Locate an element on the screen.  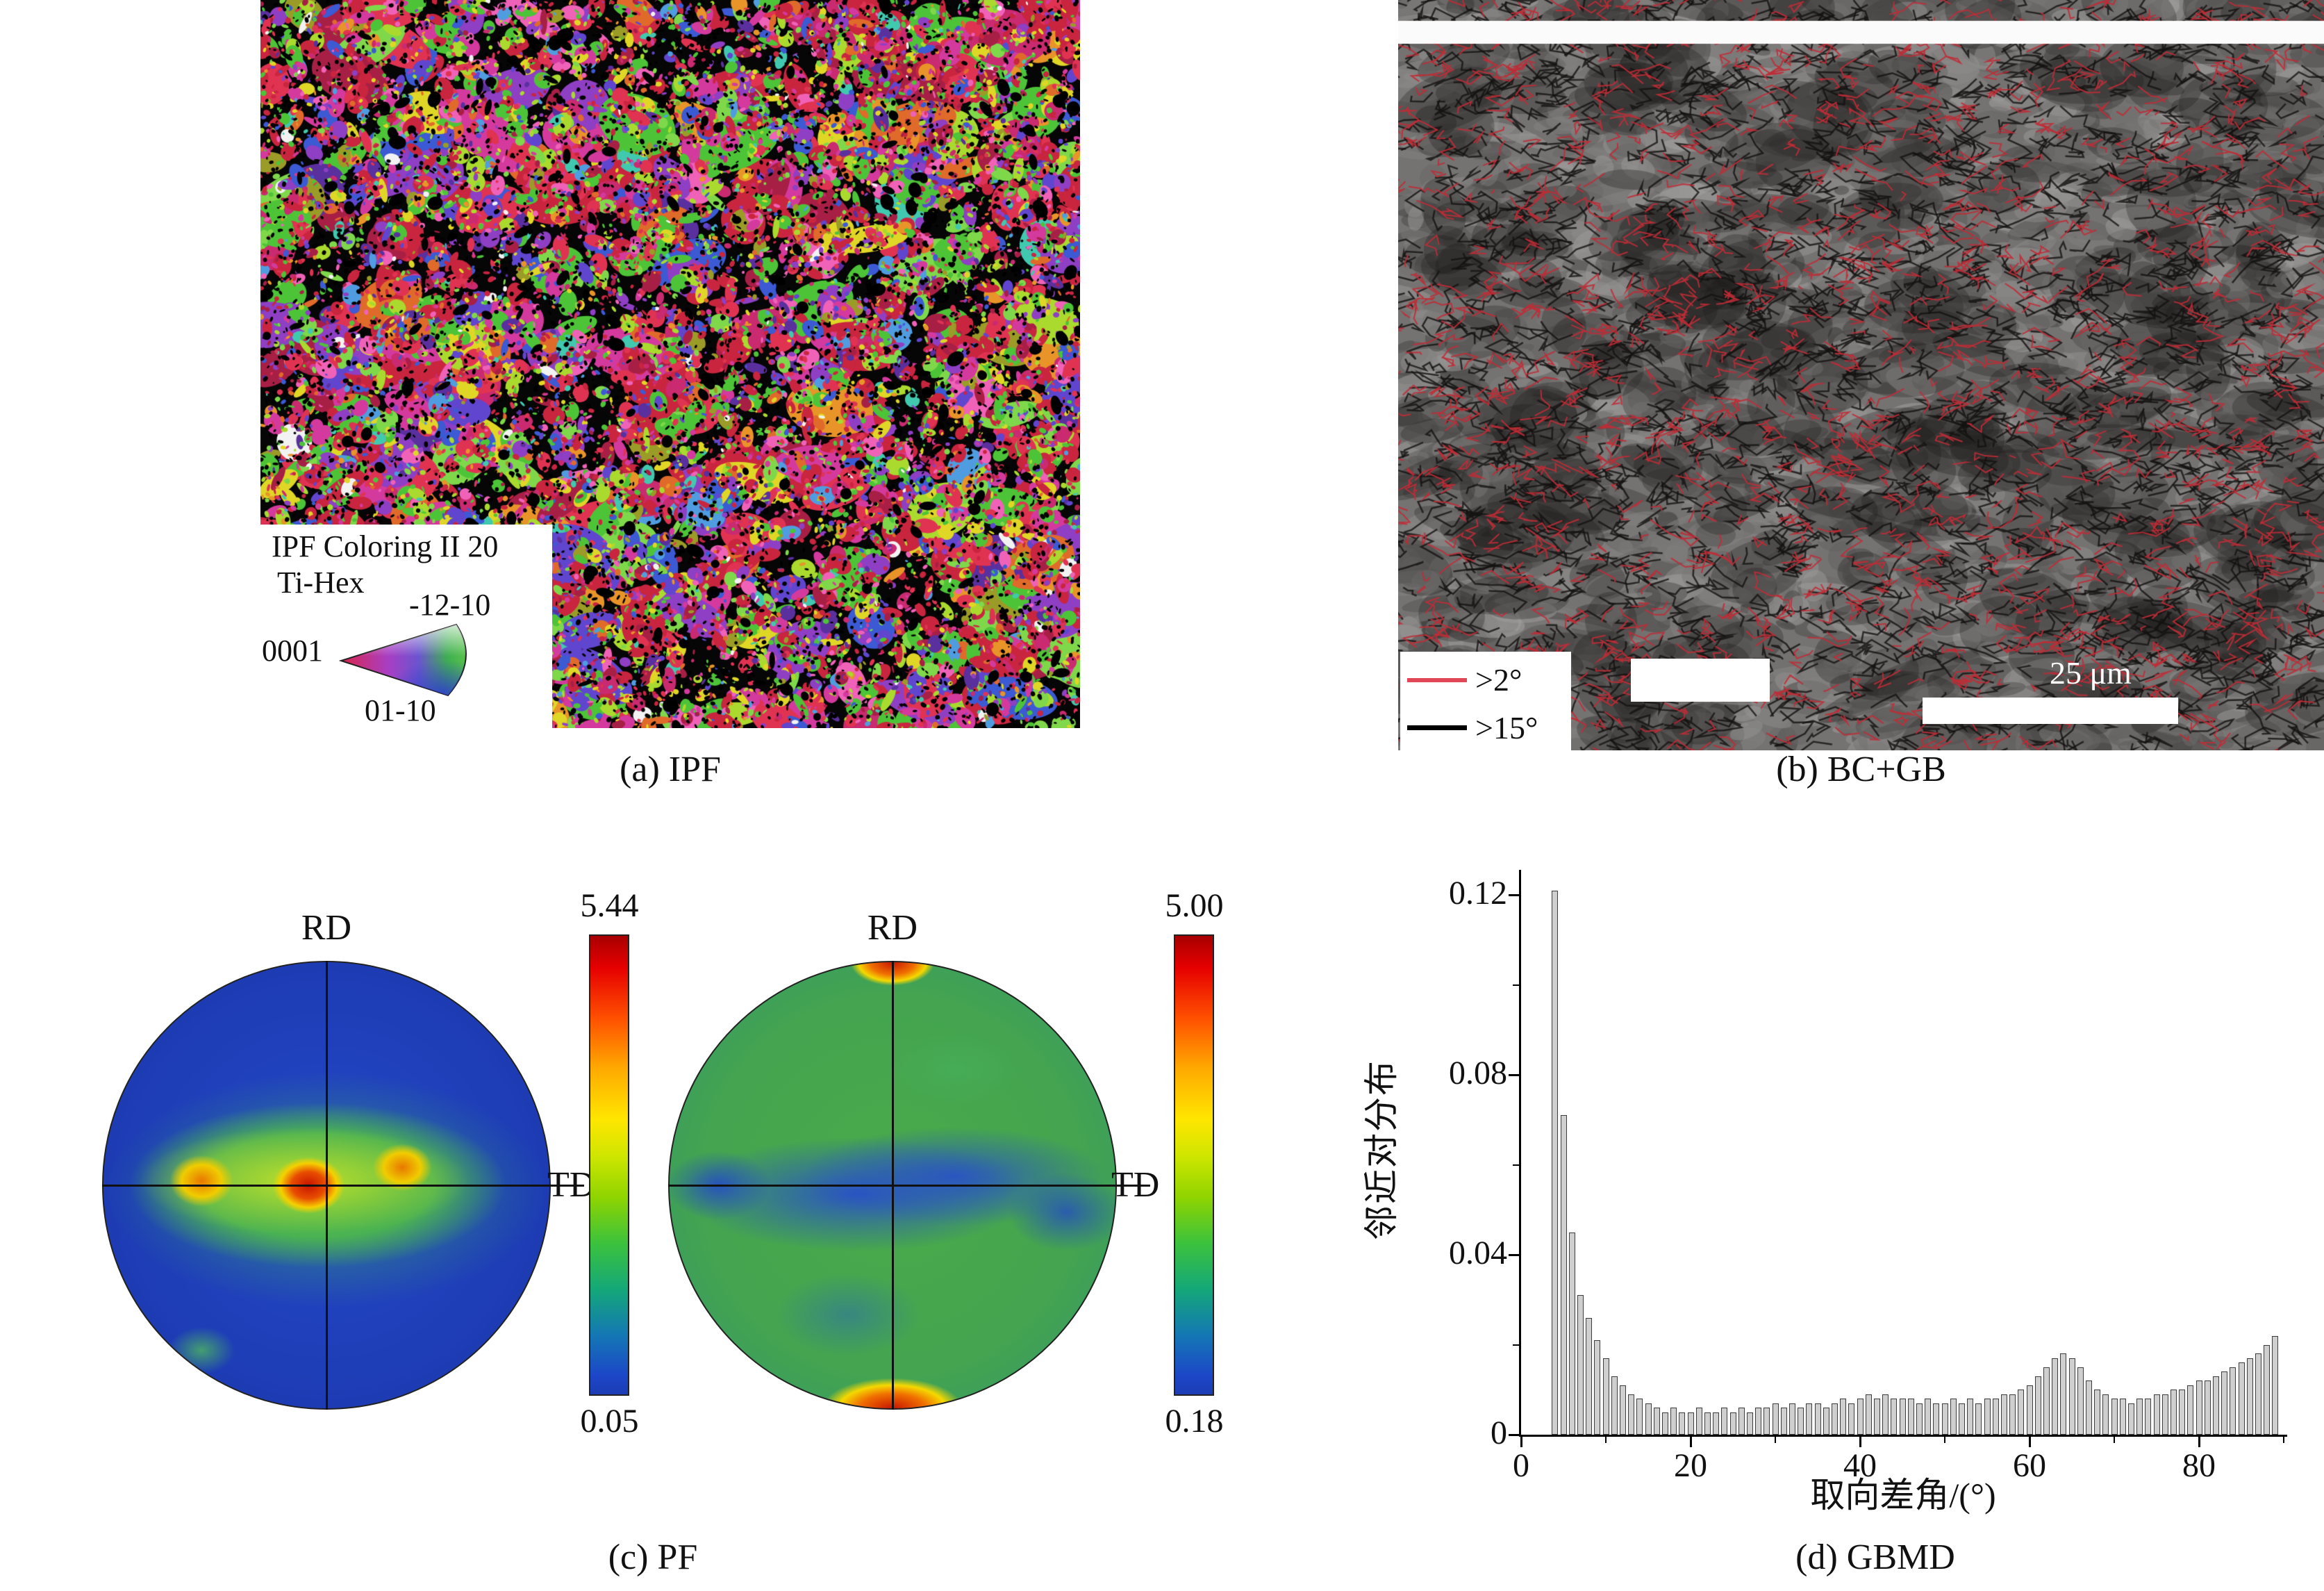
y-axis-tick-label: 0.12 is located at coordinates (1478, 893).